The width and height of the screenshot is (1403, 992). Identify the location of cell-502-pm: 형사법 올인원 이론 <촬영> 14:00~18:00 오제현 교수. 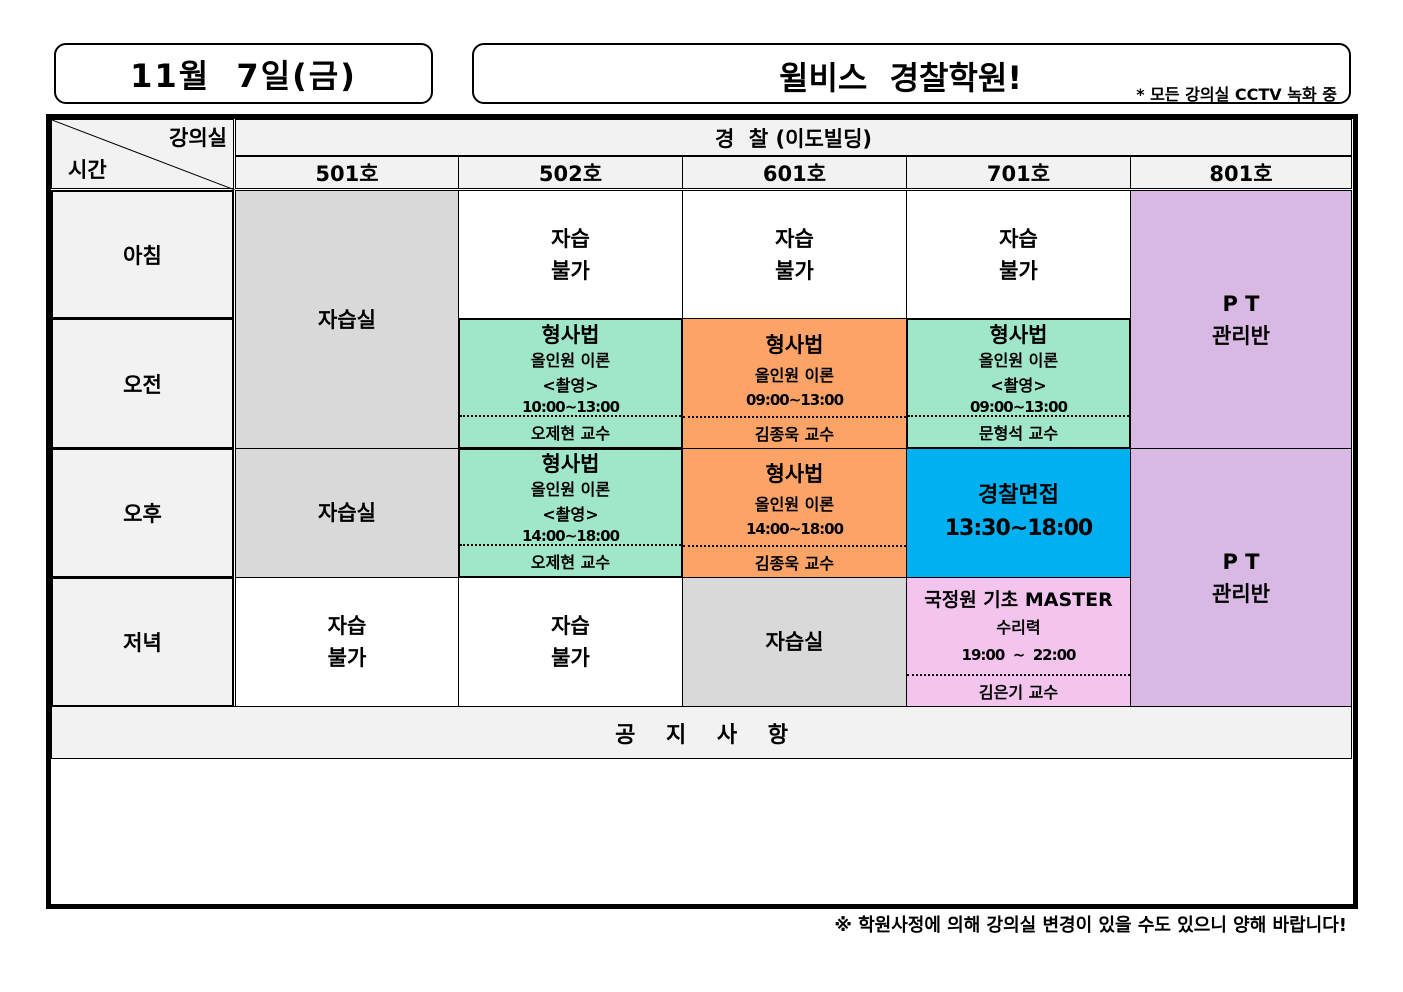
(570, 513).